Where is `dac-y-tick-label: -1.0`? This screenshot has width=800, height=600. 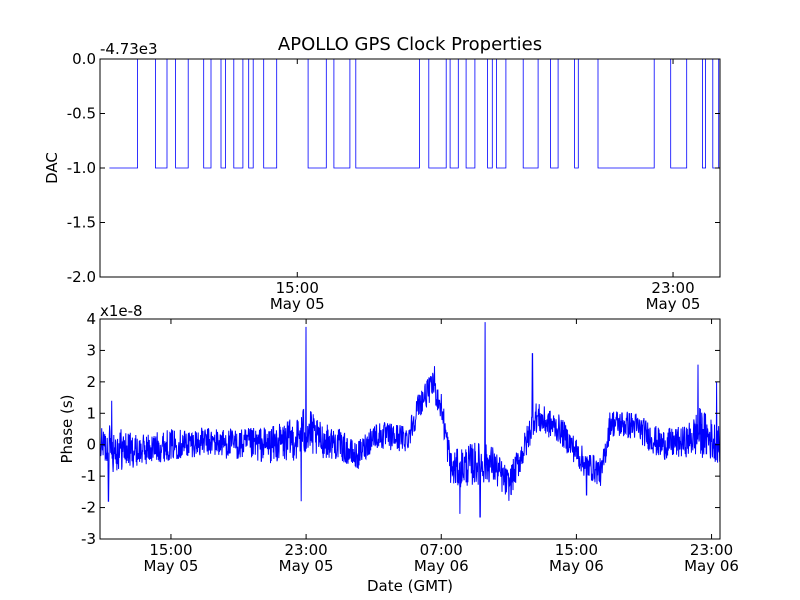
dac-y-tick-label: -1.0 is located at coordinates (81, 168).